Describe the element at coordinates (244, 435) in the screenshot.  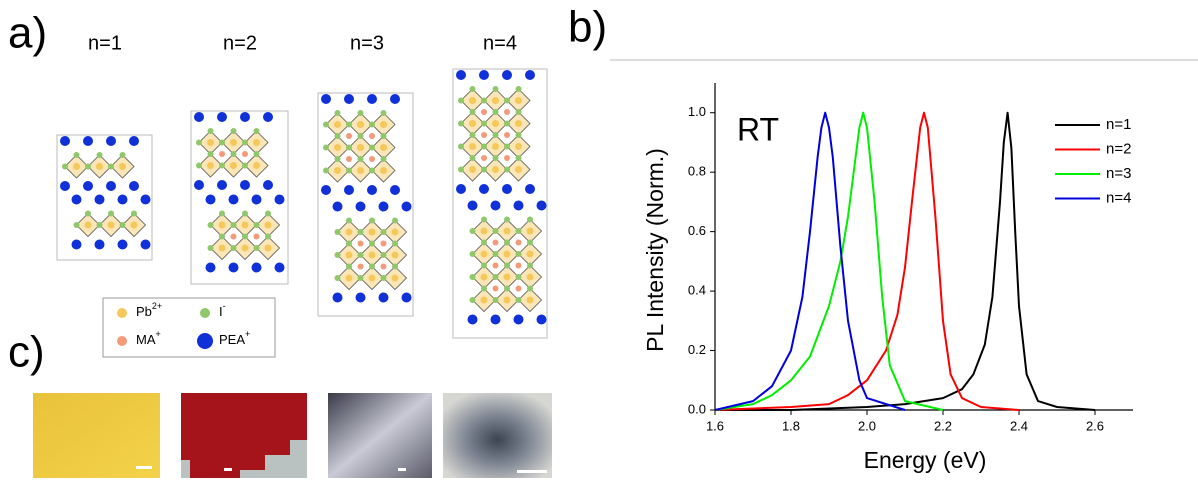
I see `photo-flake` at that location.